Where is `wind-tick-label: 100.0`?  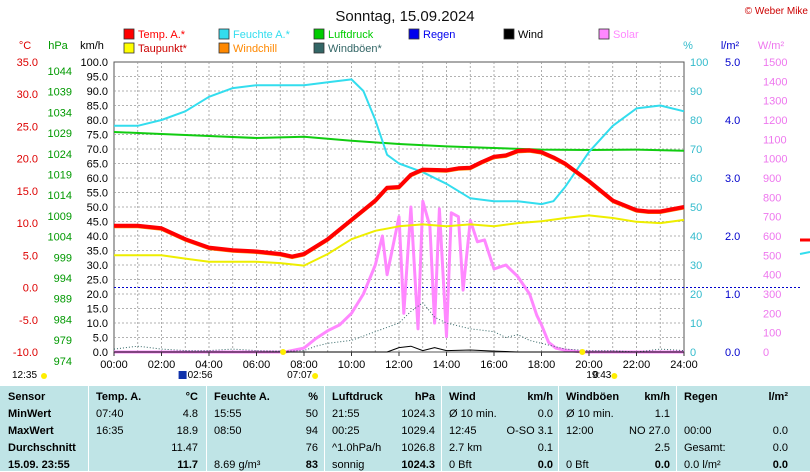 wind-tick-label: 100.0 is located at coordinates (94, 63).